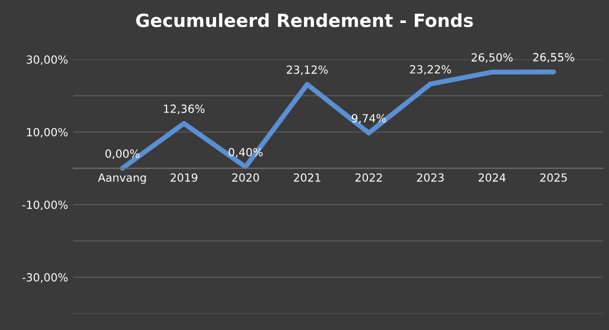  Describe the element at coordinates (122, 154) in the screenshot. I see `text: 0,00%` at that location.